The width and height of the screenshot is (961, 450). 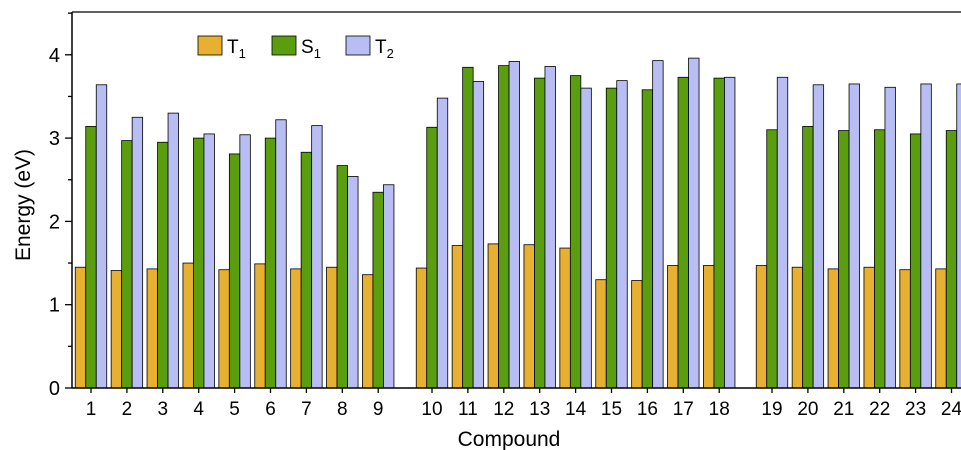 What do you see at coordinates (771, 409) in the screenshot?
I see `x-tick-label: 19` at bounding box center [771, 409].